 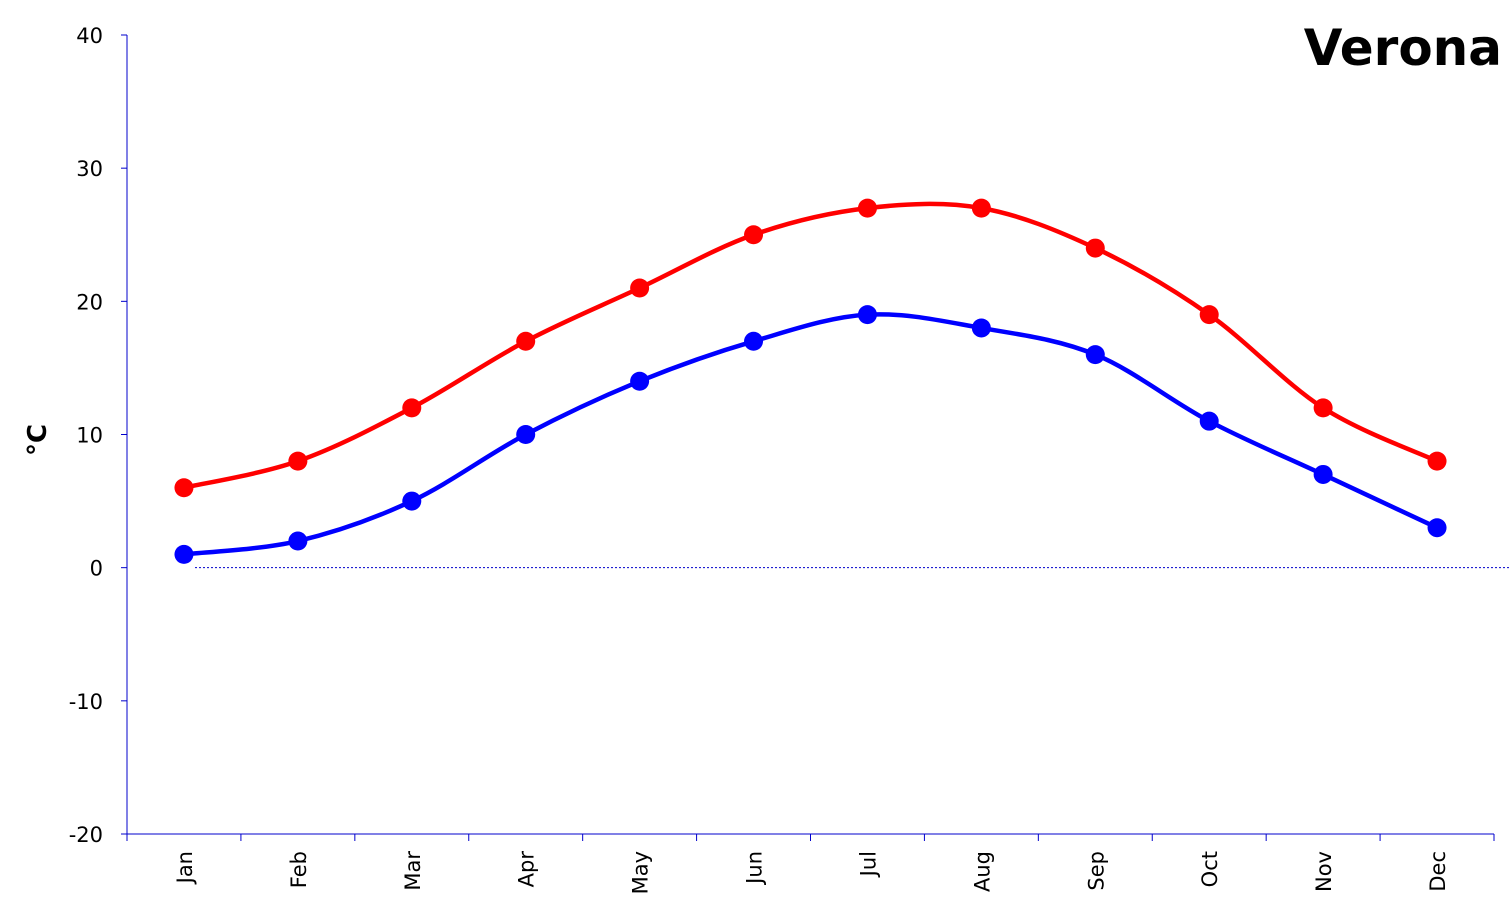 What do you see at coordinates (89, 436) in the screenshot?
I see `y-tick-label: 10` at bounding box center [89, 436].